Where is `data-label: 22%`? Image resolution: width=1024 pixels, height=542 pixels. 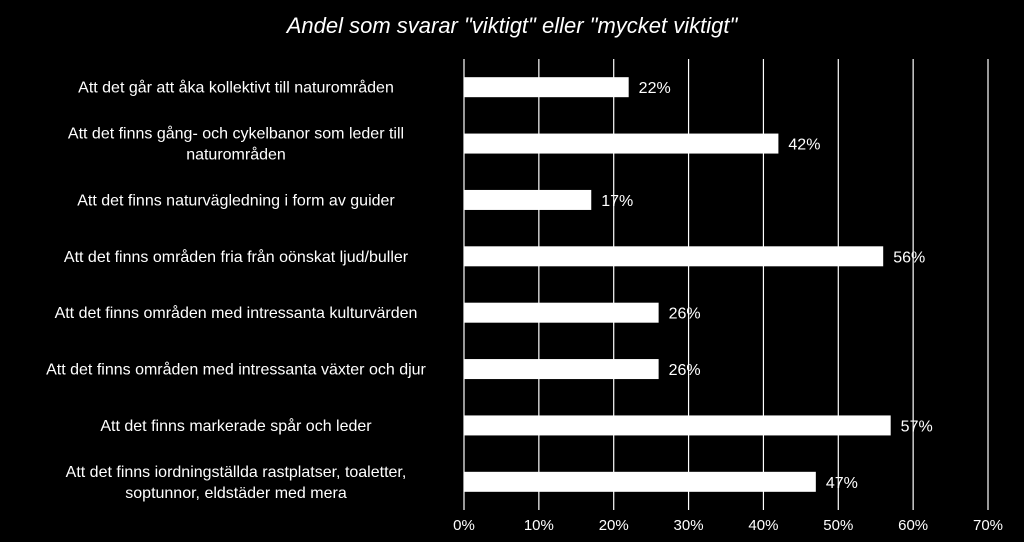
data-label: 22% is located at coordinates (655, 88).